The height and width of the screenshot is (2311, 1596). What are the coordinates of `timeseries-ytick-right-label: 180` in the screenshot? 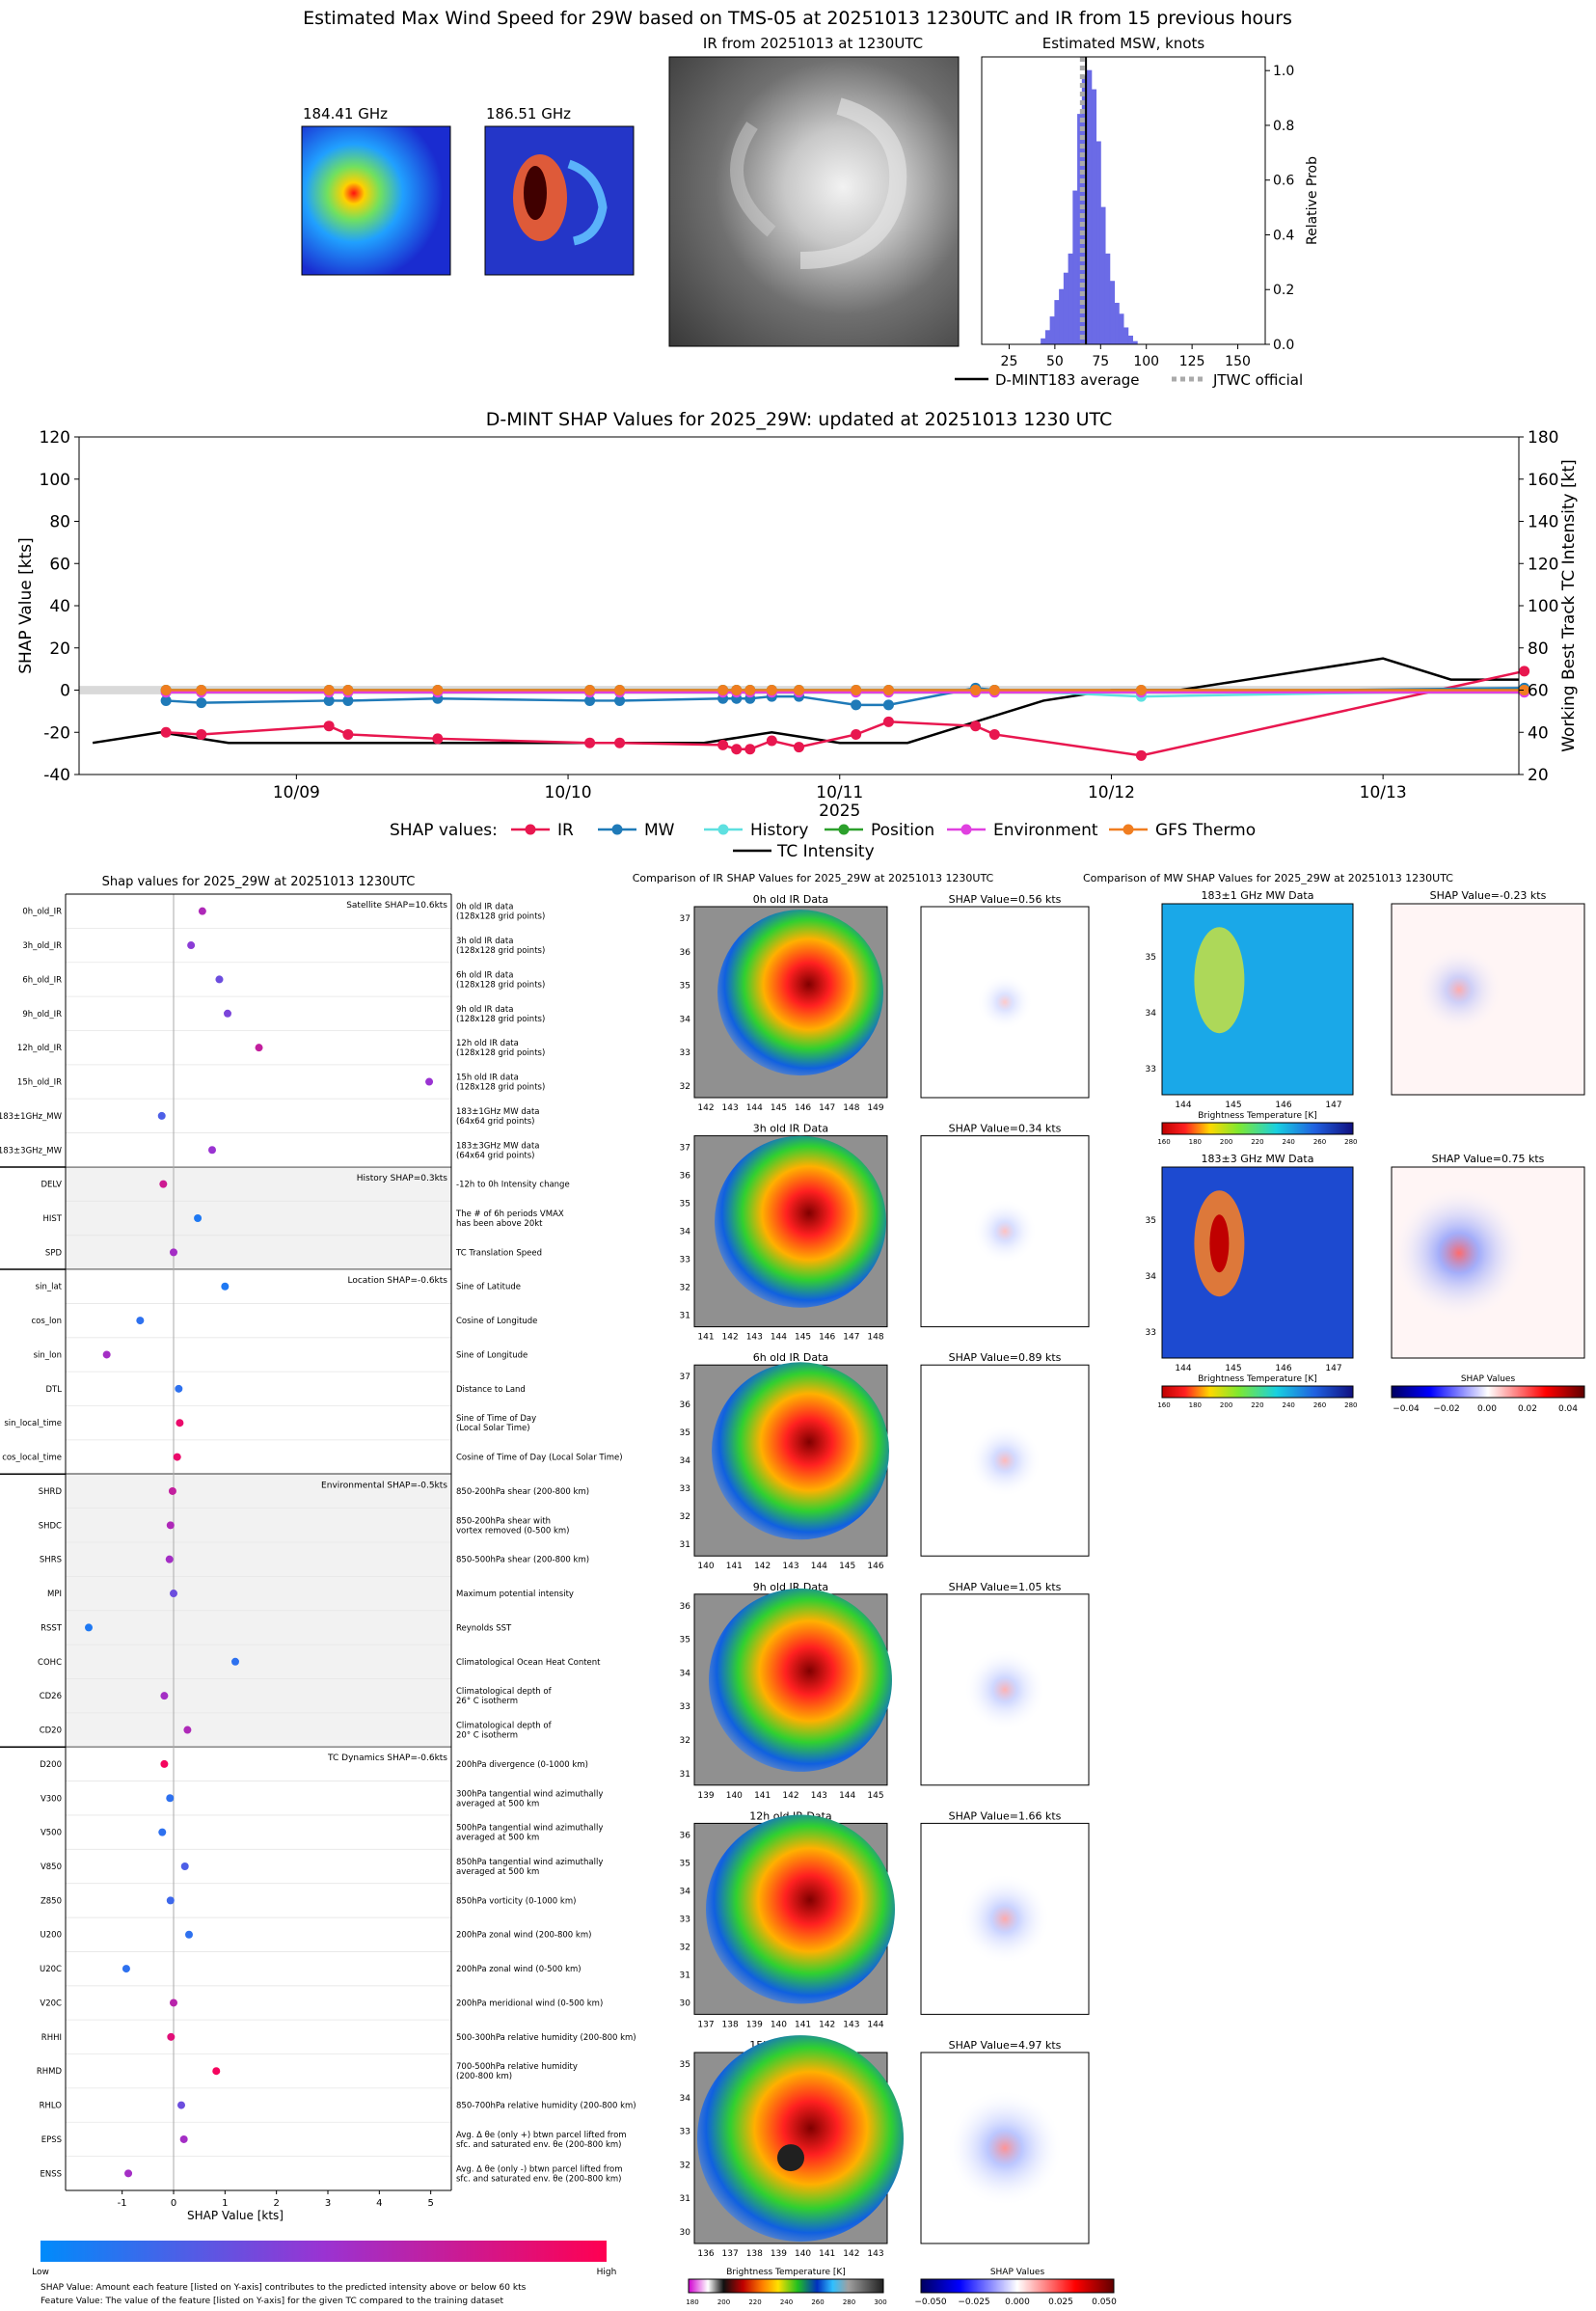 It's located at (1543, 438).